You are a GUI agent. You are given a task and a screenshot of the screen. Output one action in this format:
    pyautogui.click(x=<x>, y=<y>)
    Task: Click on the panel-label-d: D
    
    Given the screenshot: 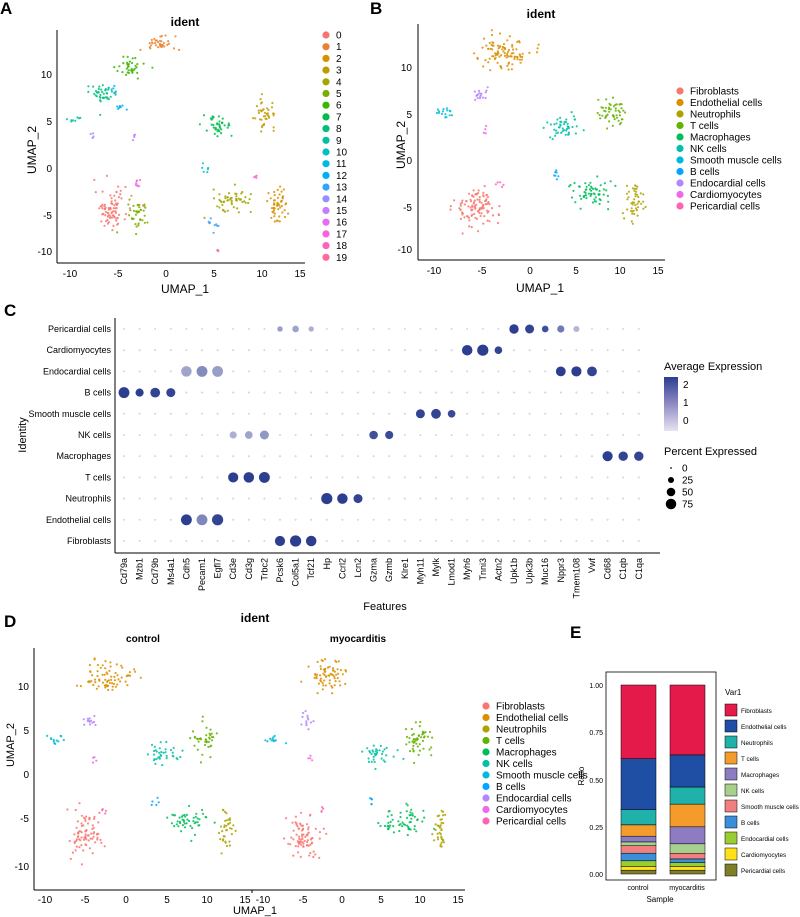 What is the action you would take?
    pyautogui.click(x=10, y=621)
    